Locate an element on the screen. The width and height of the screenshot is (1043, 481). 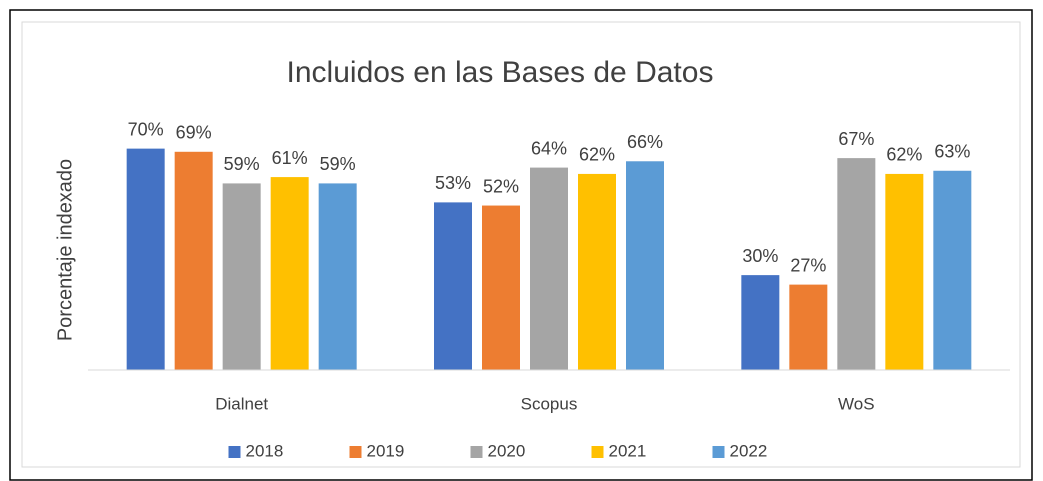
legend-label: 2019 is located at coordinates (386, 450).